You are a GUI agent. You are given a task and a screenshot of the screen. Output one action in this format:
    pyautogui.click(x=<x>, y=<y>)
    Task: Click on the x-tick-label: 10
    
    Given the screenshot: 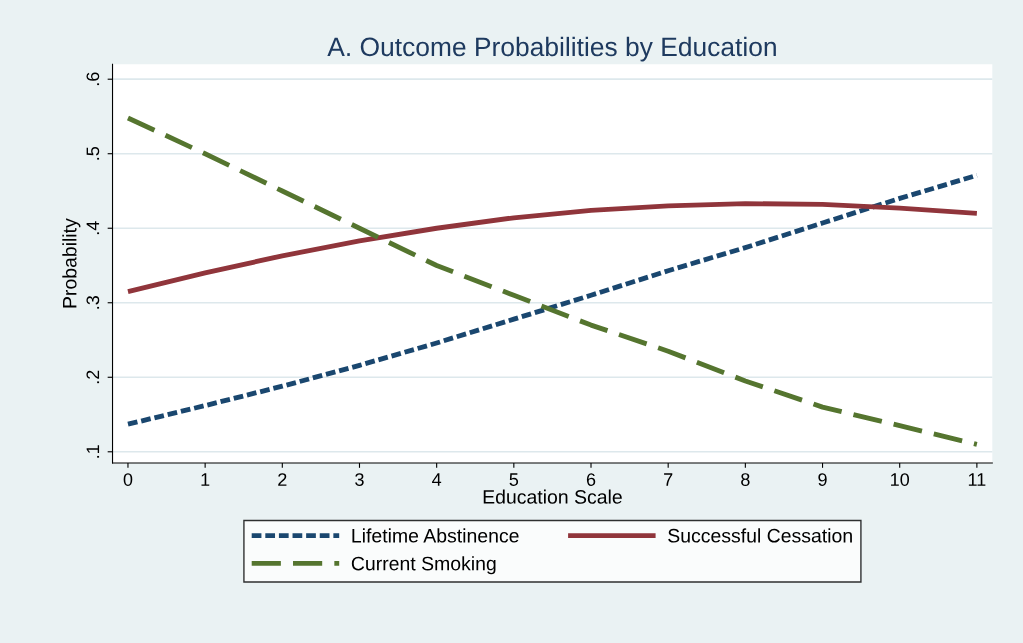 What is the action you would take?
    pyautogui.click(x=900, y=479)
    